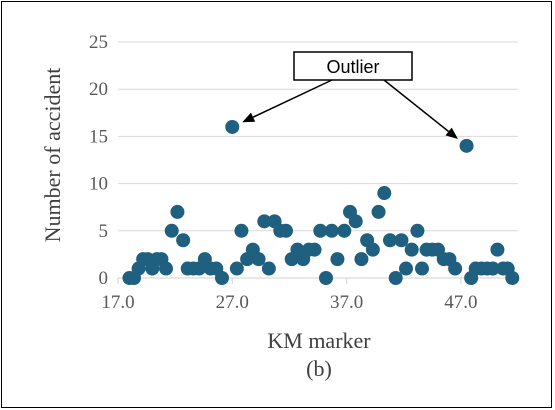 This screenshot has height=410, width=555. I want to click on y-tick-label: 0, so click(104, 278).